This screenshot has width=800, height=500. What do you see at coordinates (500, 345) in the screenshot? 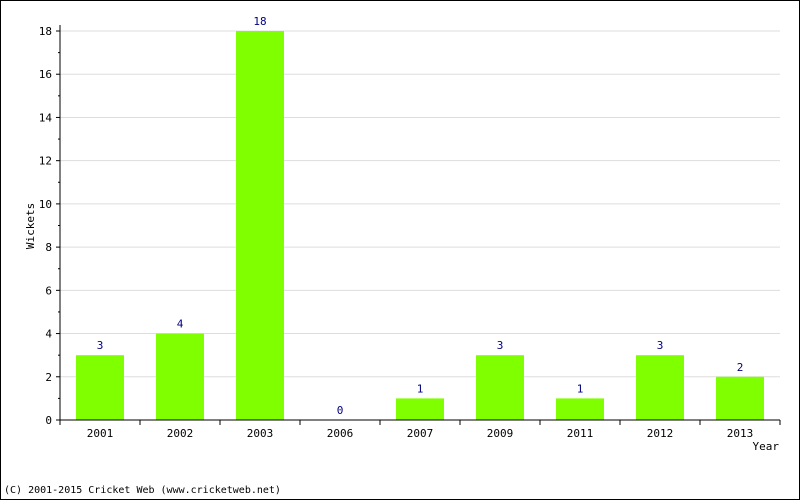
I see `data-label-2009: 3` at bounding box center [500, 345].